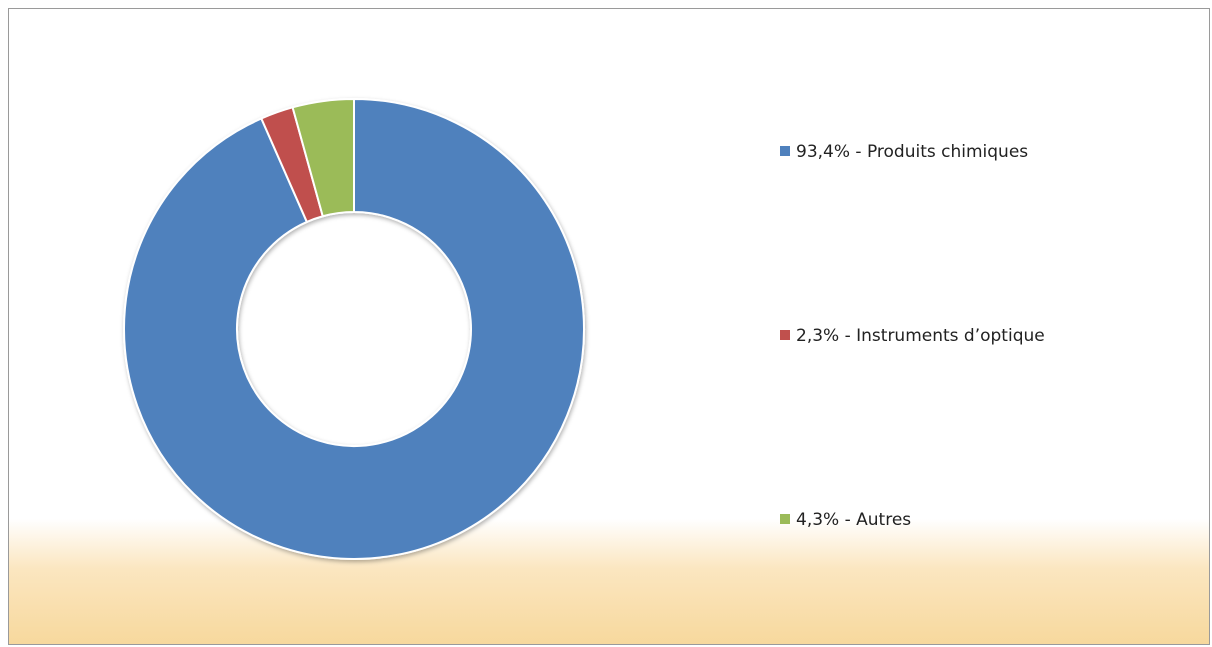  Describe the element at coordinates (912, 152) in the screenshot. I see `legend-label: 93,4% - Produits chimiques` at that location.